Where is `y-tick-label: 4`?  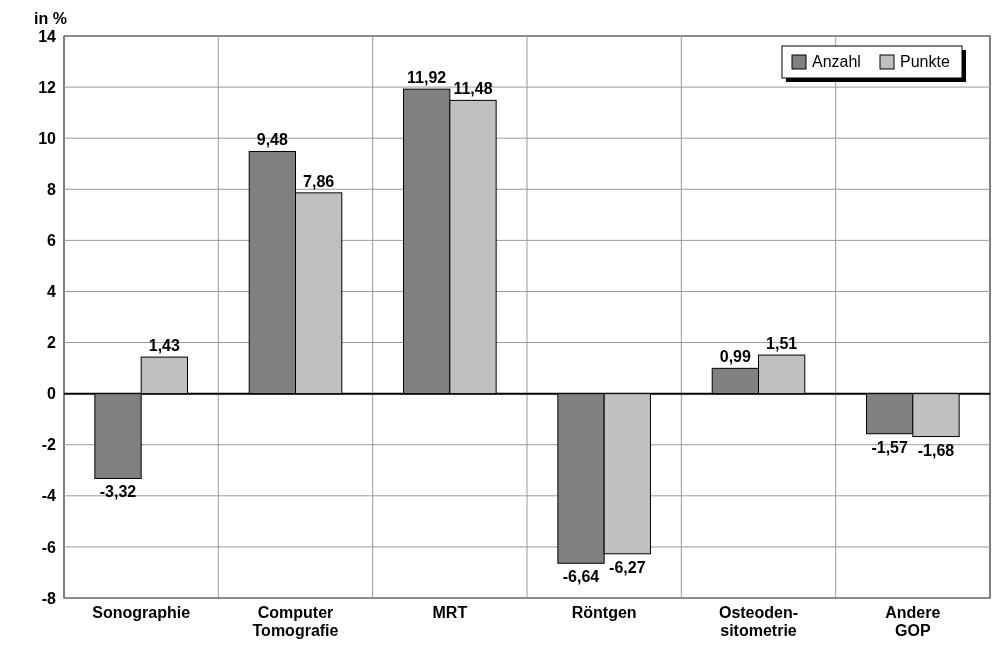
y-tick-label: 4 is located at coordinates (52, 292).